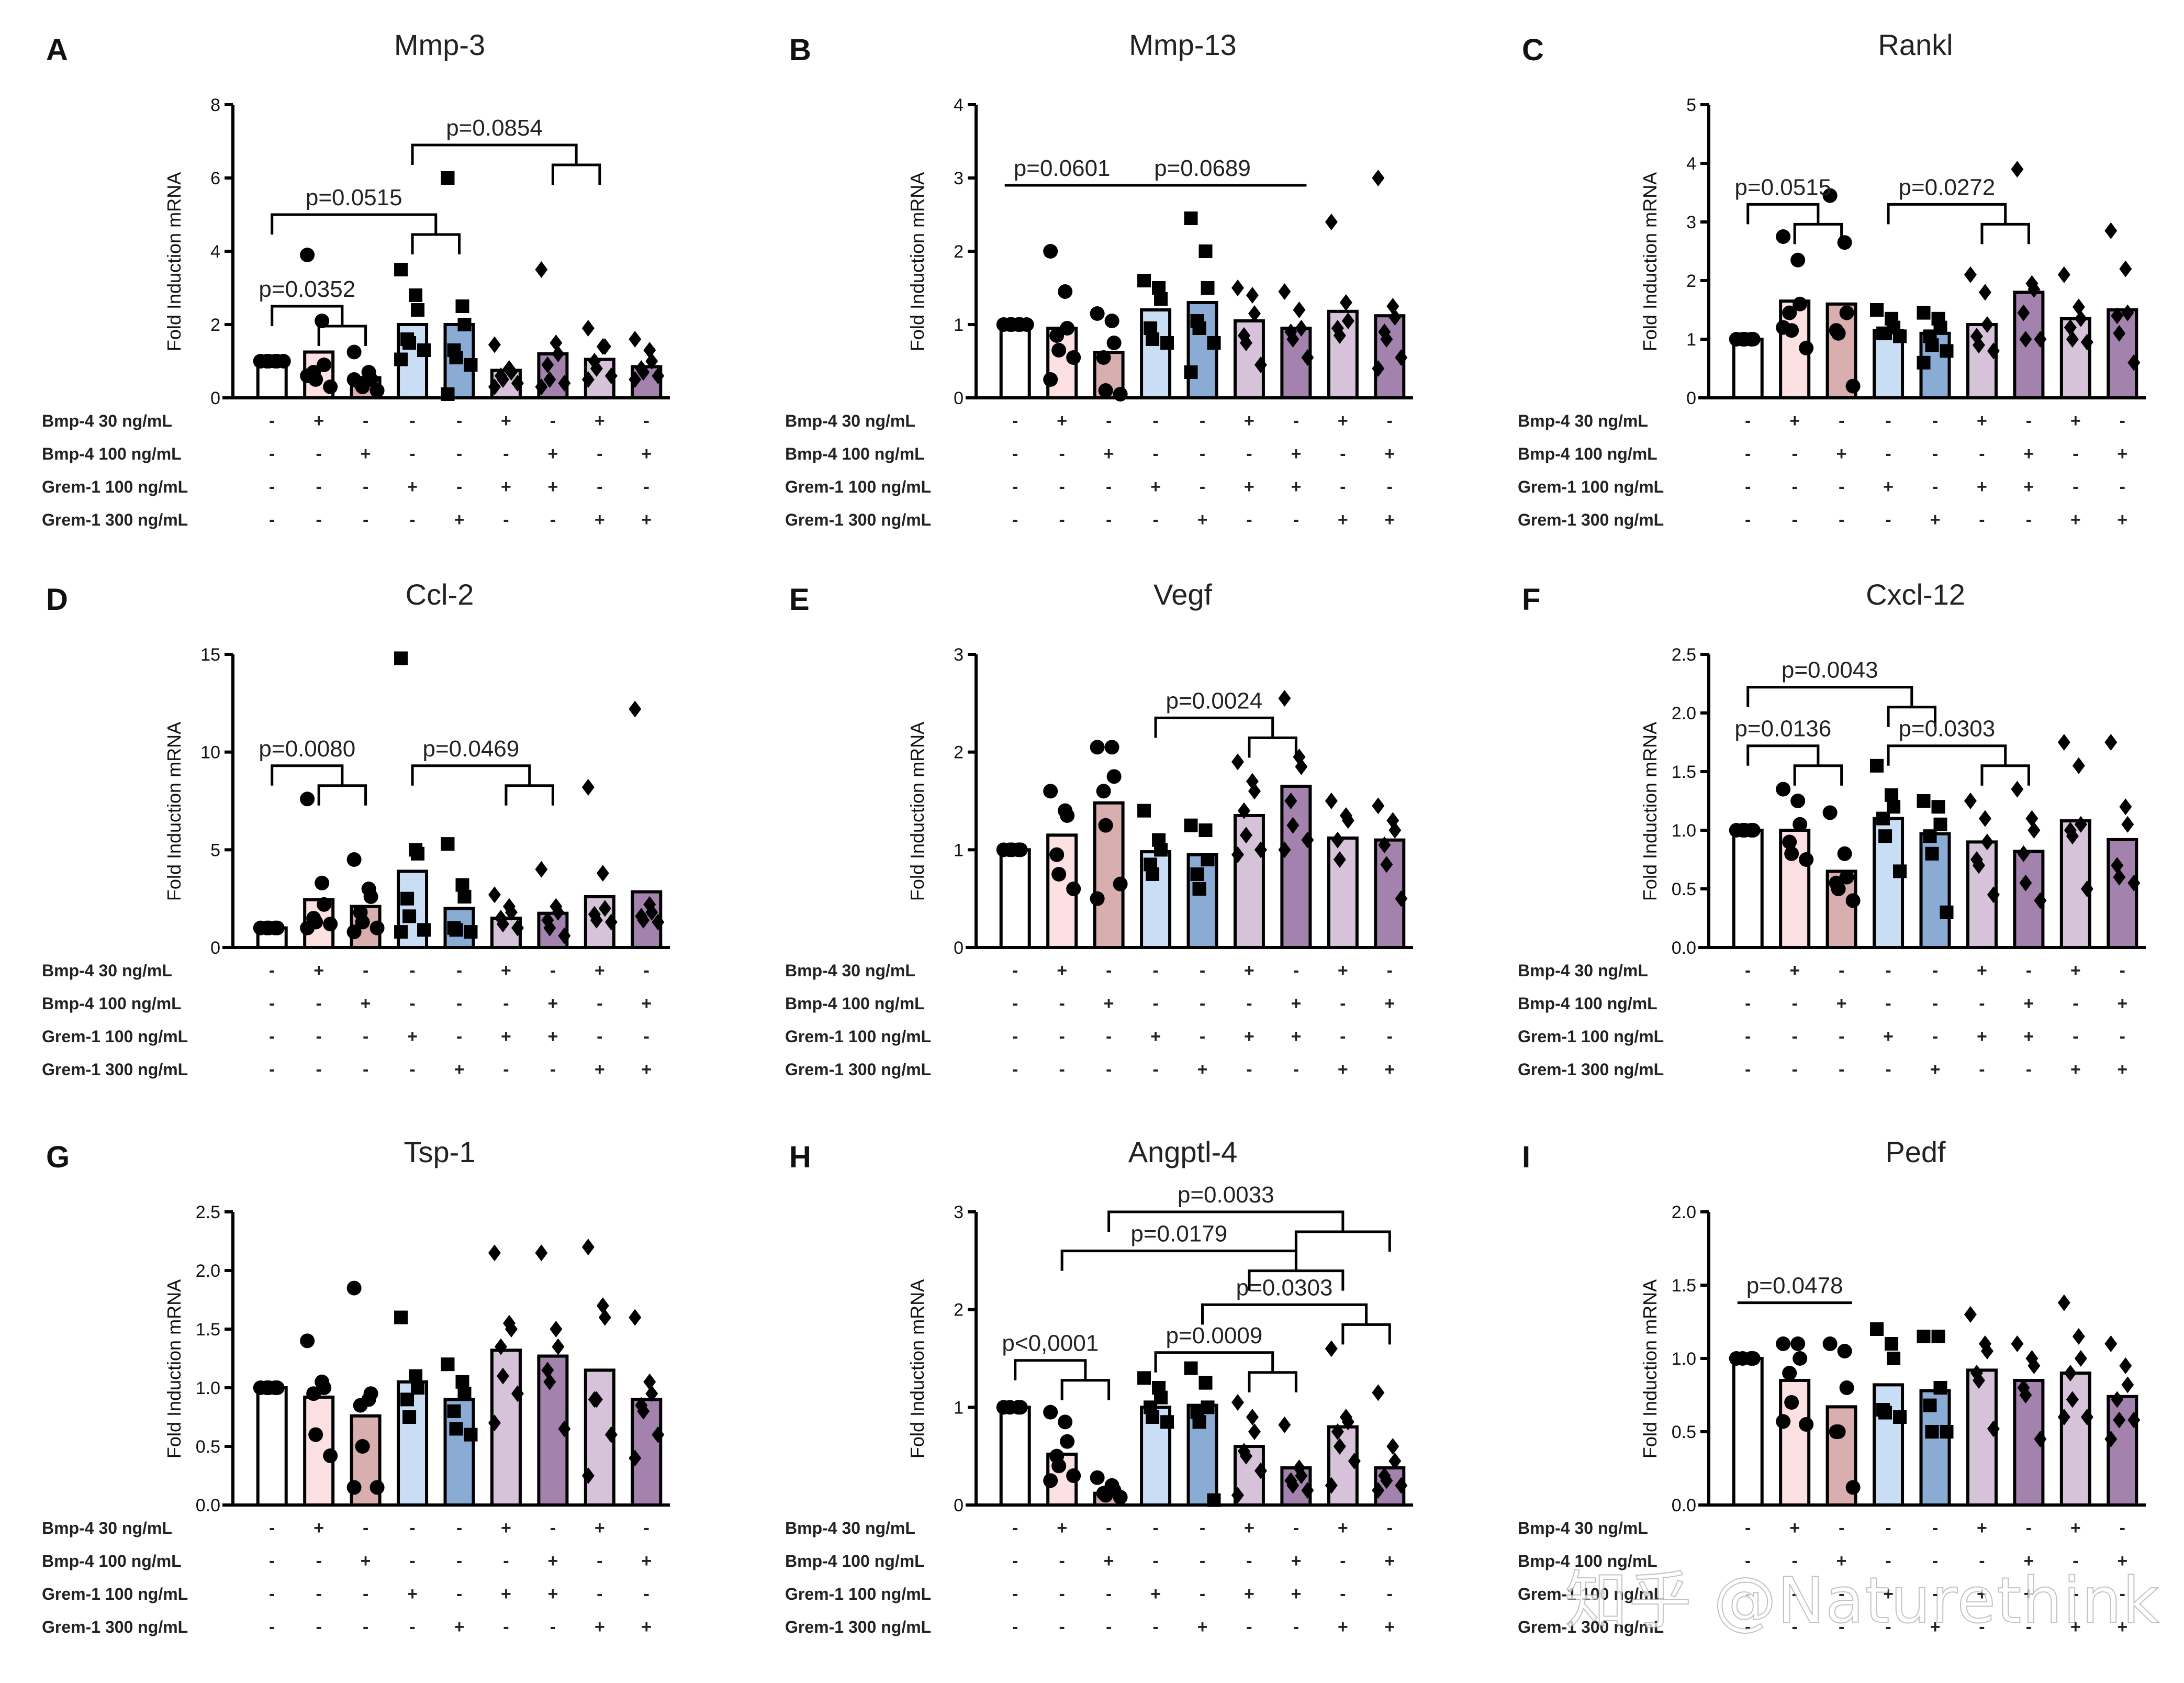 This screenshot has width=2184, height=1683. I want to click on condition-label: Bmp-4 30 ng/mL, so click(1583, 971).